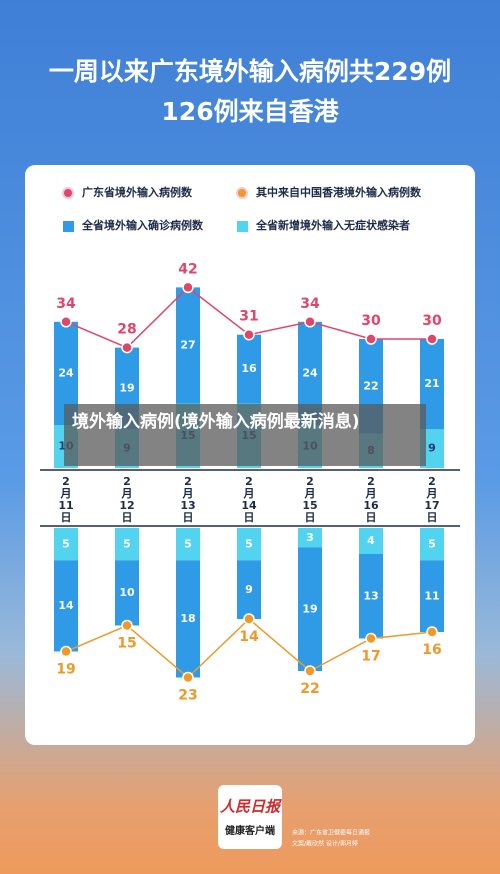  I want to click on source: 来源：广东省卫健委每日通报, so click(331, 833).